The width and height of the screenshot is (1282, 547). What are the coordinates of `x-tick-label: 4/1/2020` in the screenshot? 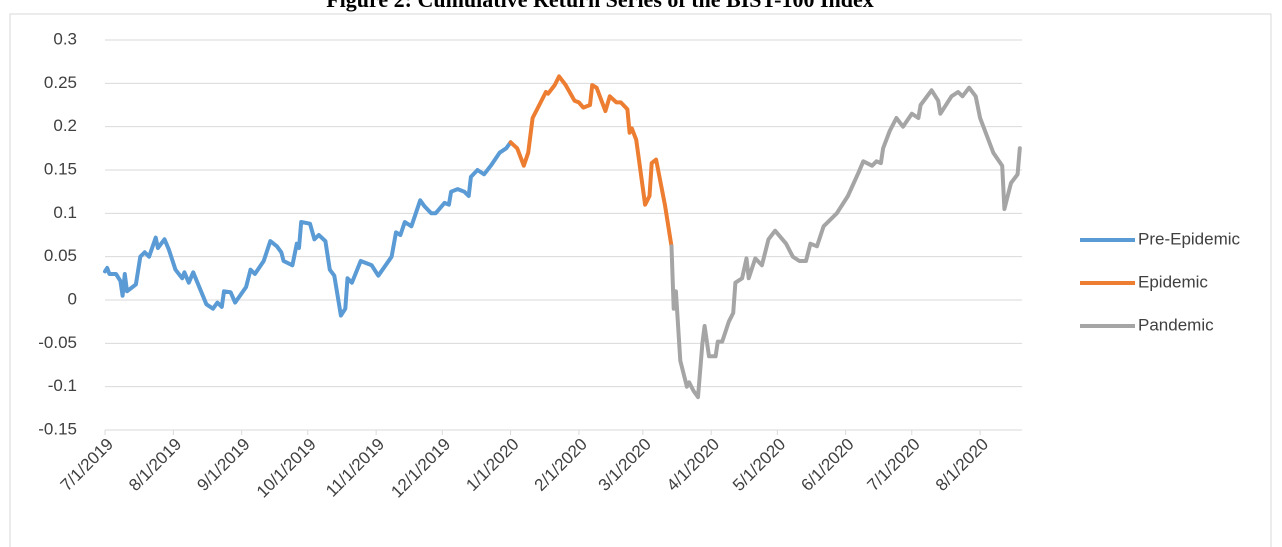 It's located at (693, 465).